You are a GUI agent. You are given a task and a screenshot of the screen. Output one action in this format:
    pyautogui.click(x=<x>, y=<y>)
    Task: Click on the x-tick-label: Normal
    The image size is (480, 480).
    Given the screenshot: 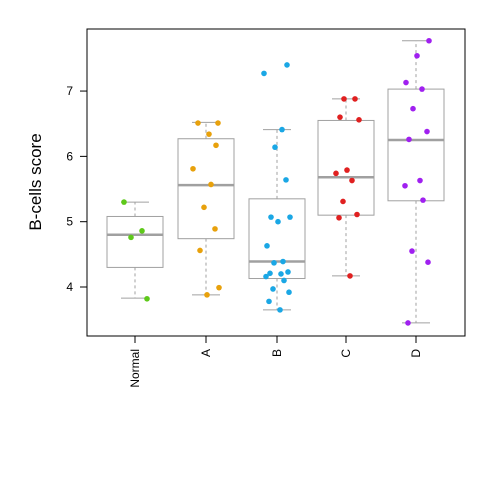 What is the action you would take?
    pyautogui.click(x=135, y=368)
    